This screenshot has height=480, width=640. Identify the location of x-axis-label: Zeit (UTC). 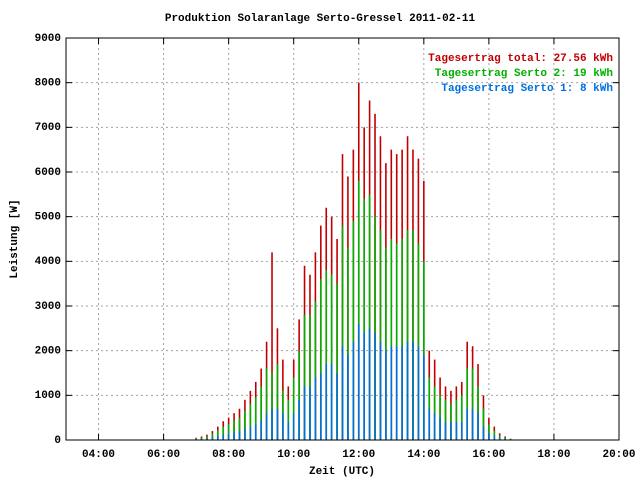
(342, 472).